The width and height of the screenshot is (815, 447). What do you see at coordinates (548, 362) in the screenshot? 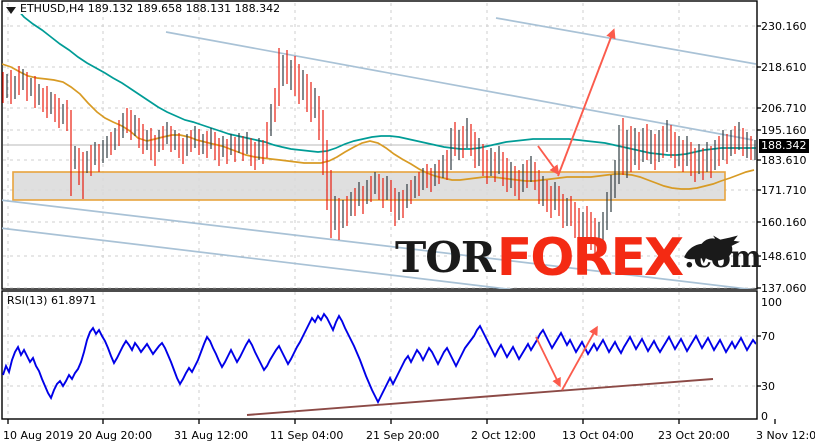
I see `rsi-forecast-down-arrow` at bounding box center [548, 362].